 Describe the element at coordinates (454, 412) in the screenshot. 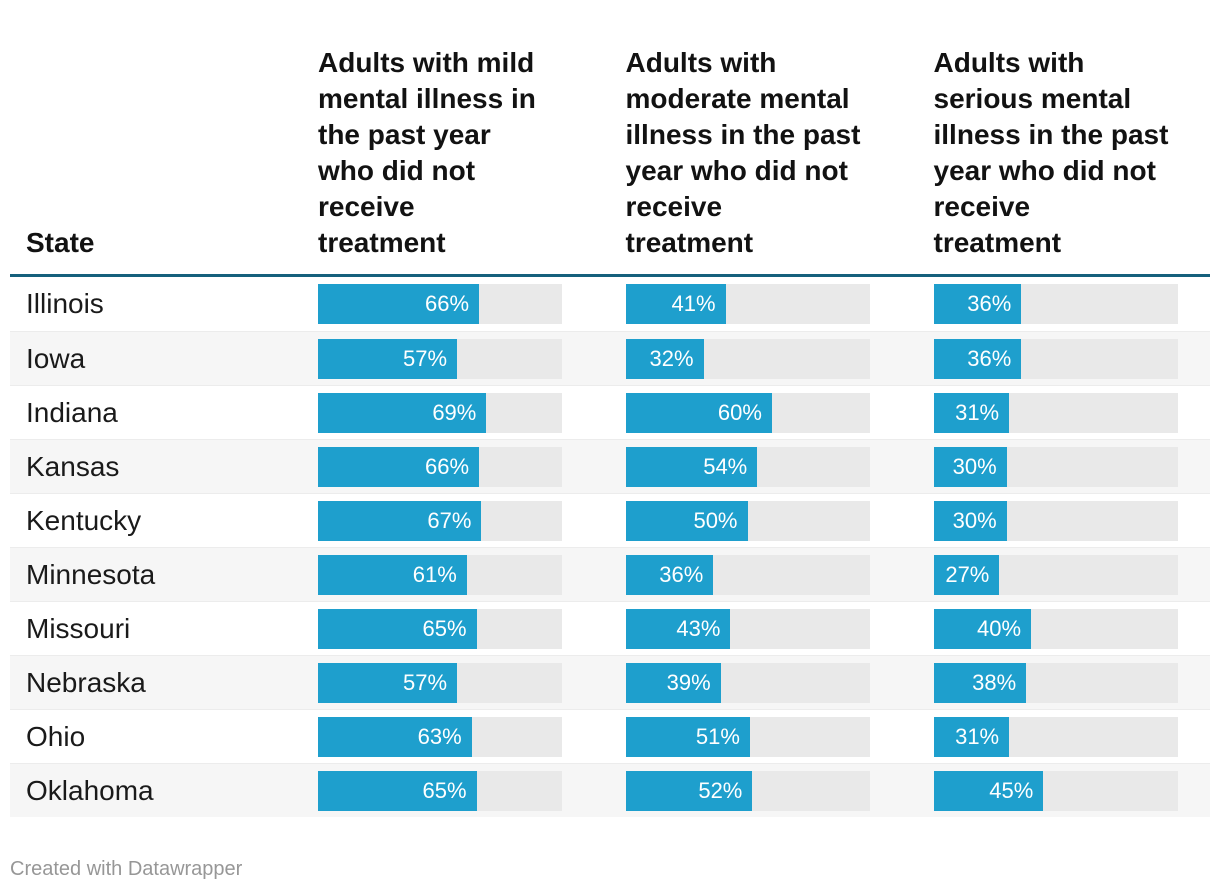

I see `bar-value-label: 69%` at that location.